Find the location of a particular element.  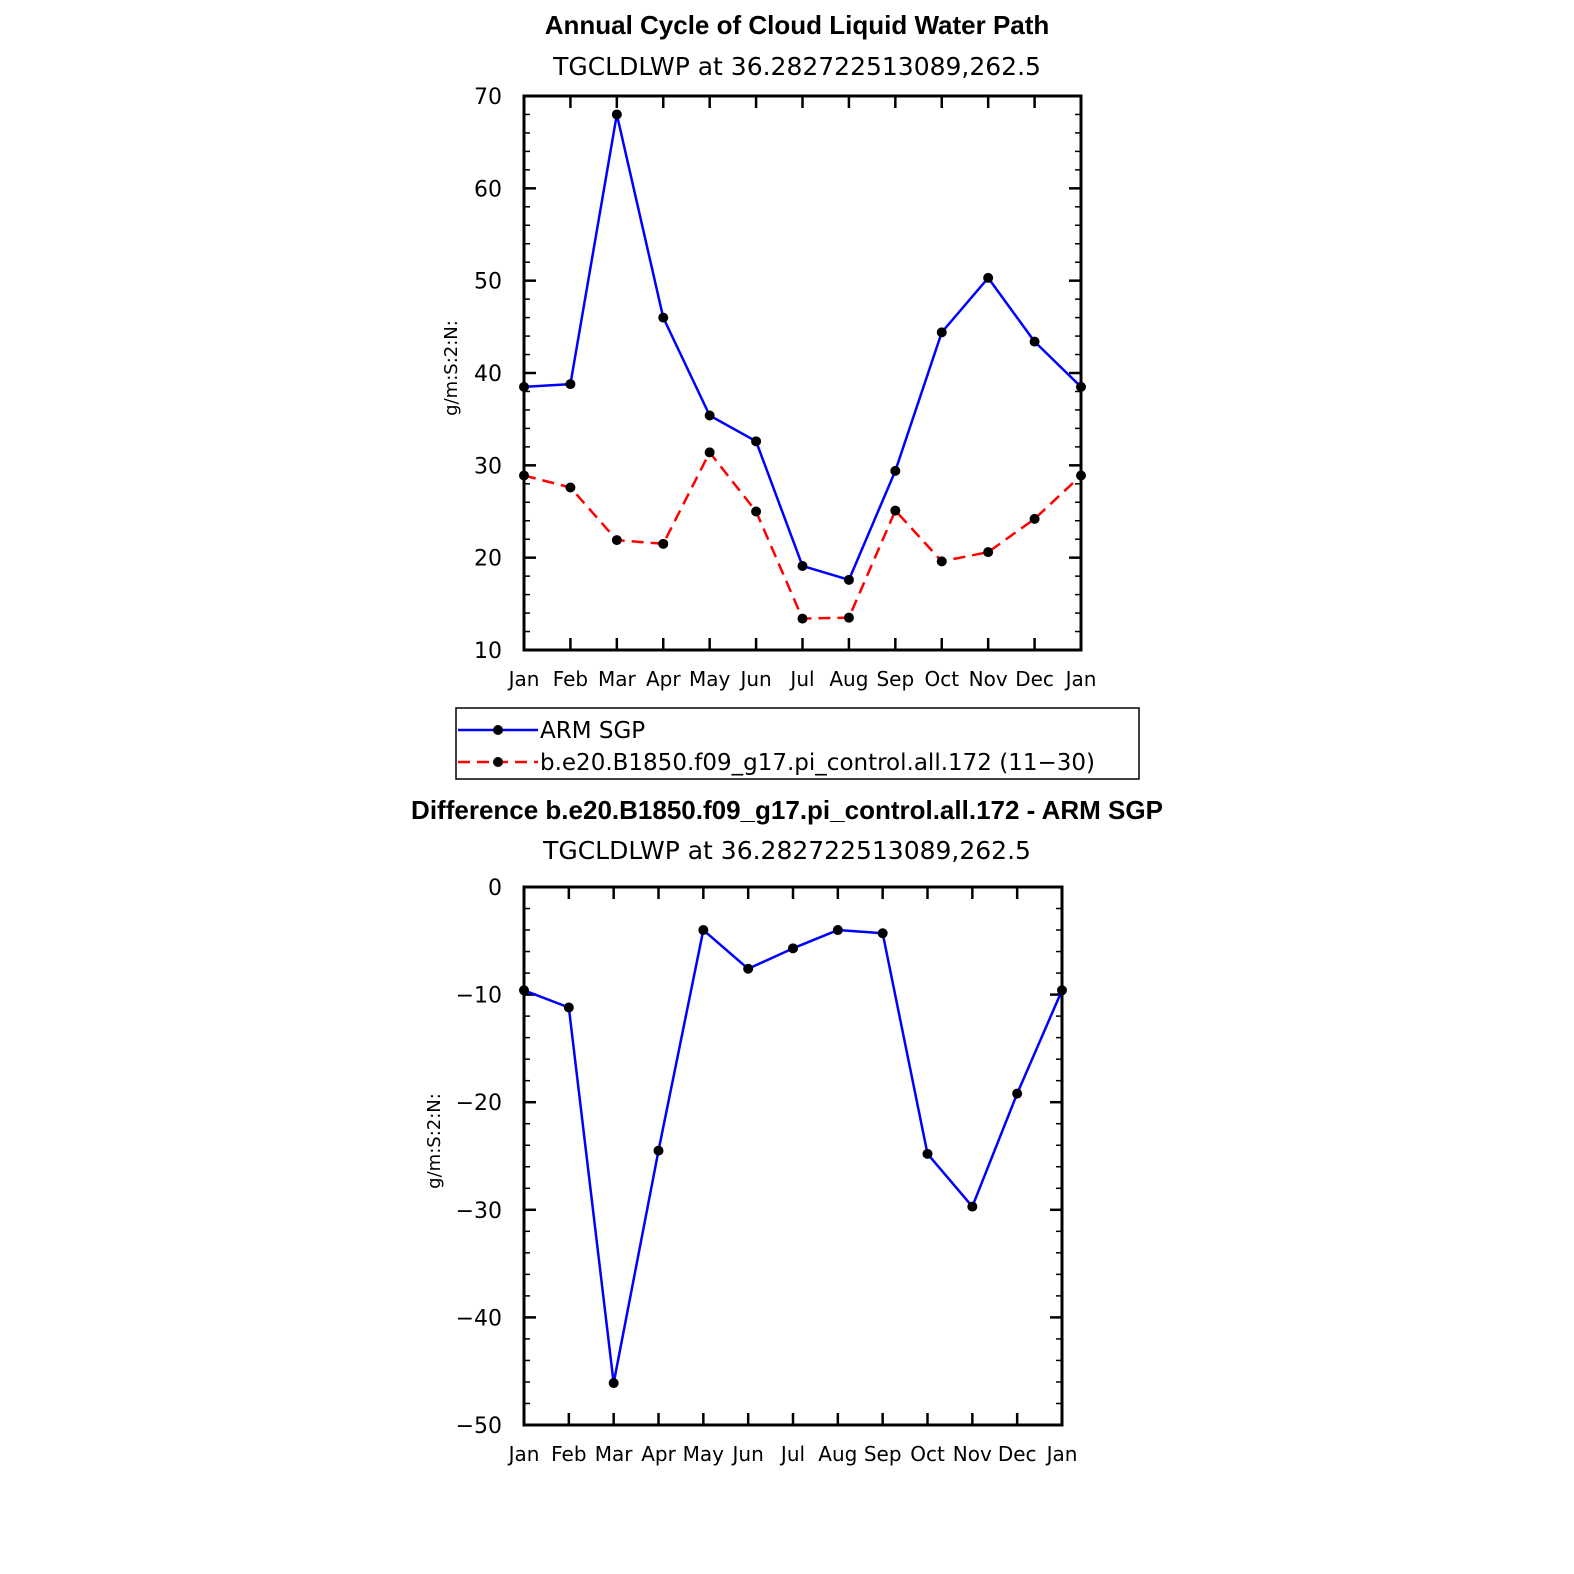

bottom-y-tick-label: −50 is located at coordinates (479, 1426).